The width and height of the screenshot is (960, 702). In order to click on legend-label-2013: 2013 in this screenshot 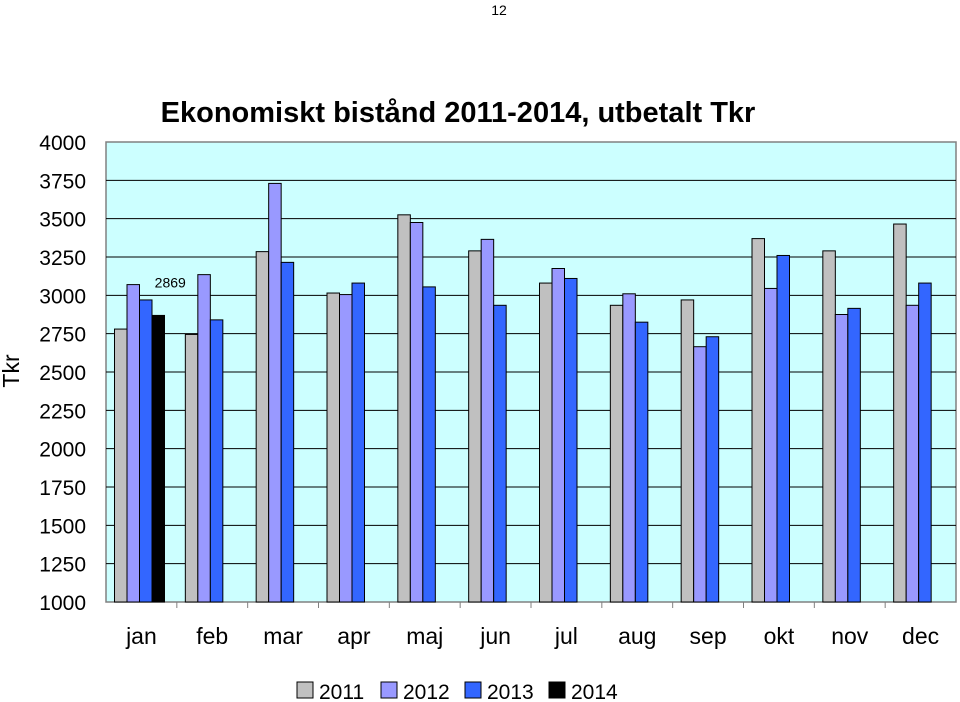, I will do `click(510, 691)`.